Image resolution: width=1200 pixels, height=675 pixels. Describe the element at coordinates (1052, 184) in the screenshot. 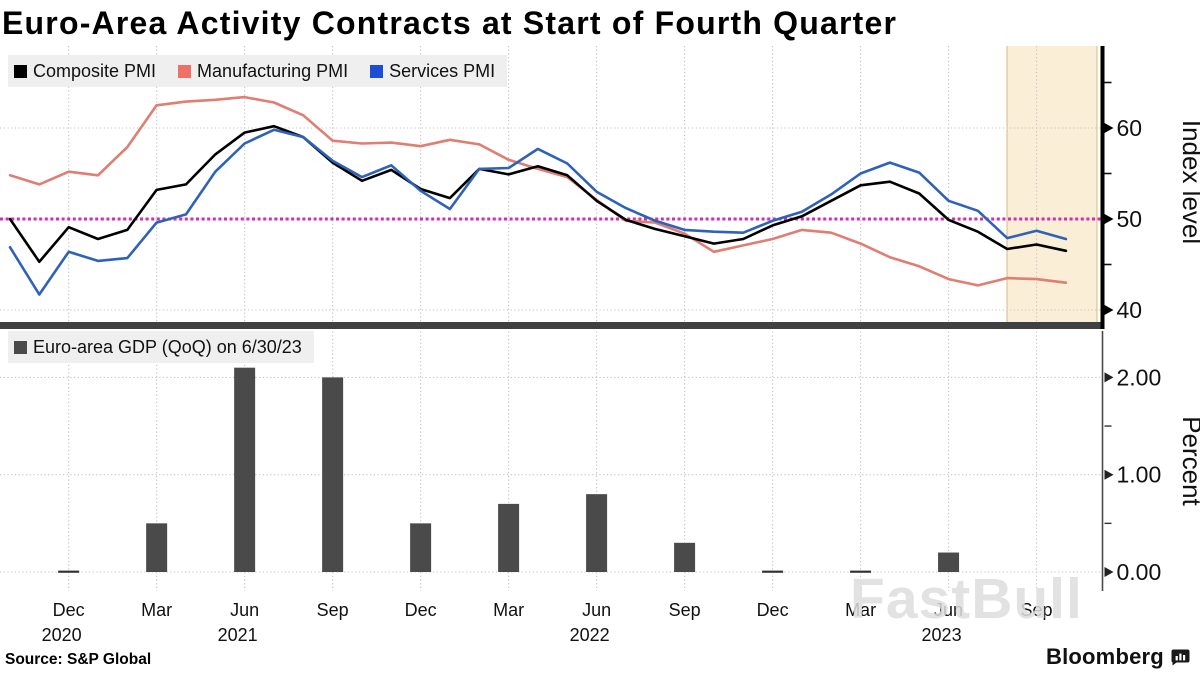

I see `q4-highlight-region` at that location.